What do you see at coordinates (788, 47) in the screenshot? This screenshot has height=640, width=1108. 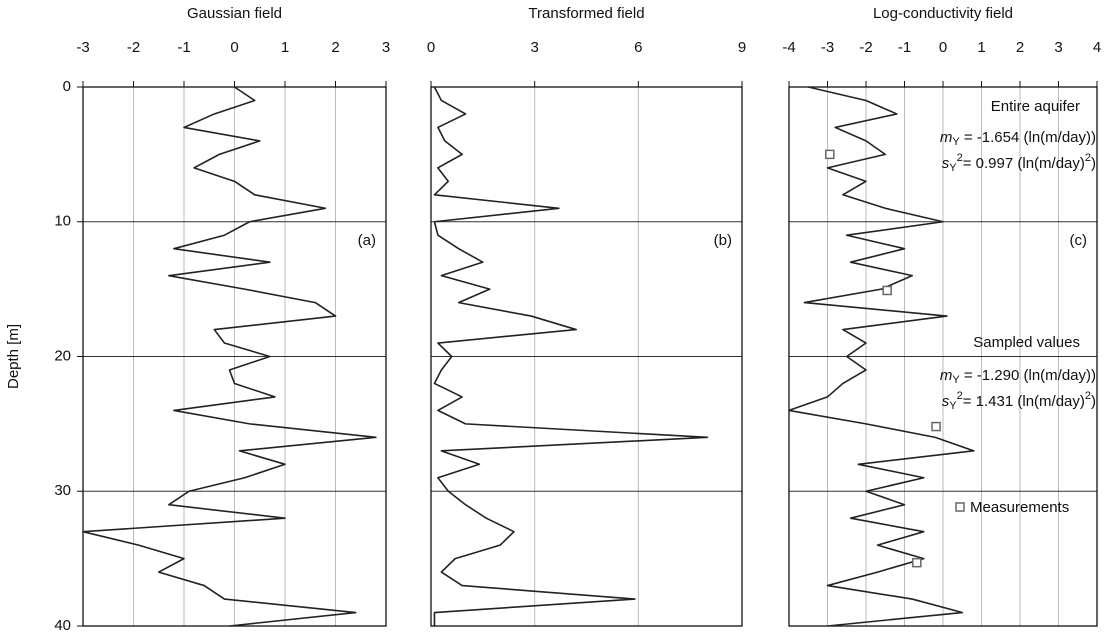 I see `x-tick-label: -4` at bounding box center [788, 47].